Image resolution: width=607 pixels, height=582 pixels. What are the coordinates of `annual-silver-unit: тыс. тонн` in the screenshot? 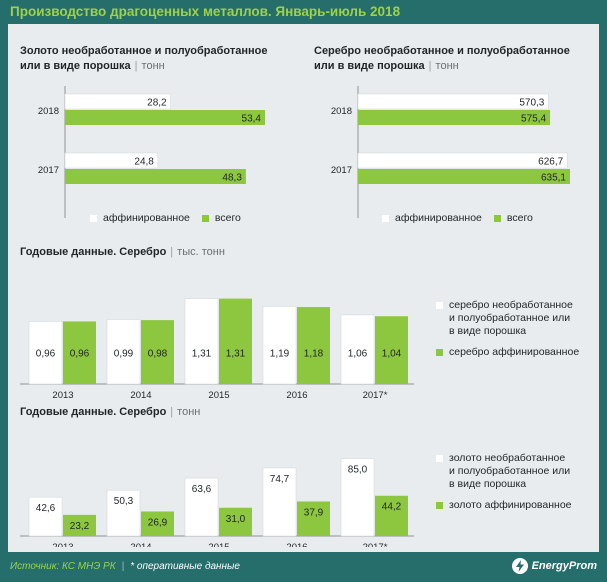 It's located at (201, 252).